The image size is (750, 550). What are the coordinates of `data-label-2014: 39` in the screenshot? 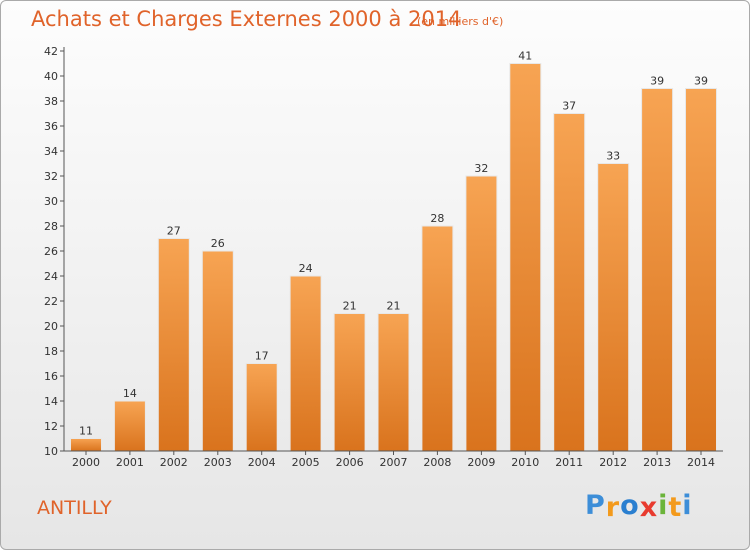 It's located at (701, 81).